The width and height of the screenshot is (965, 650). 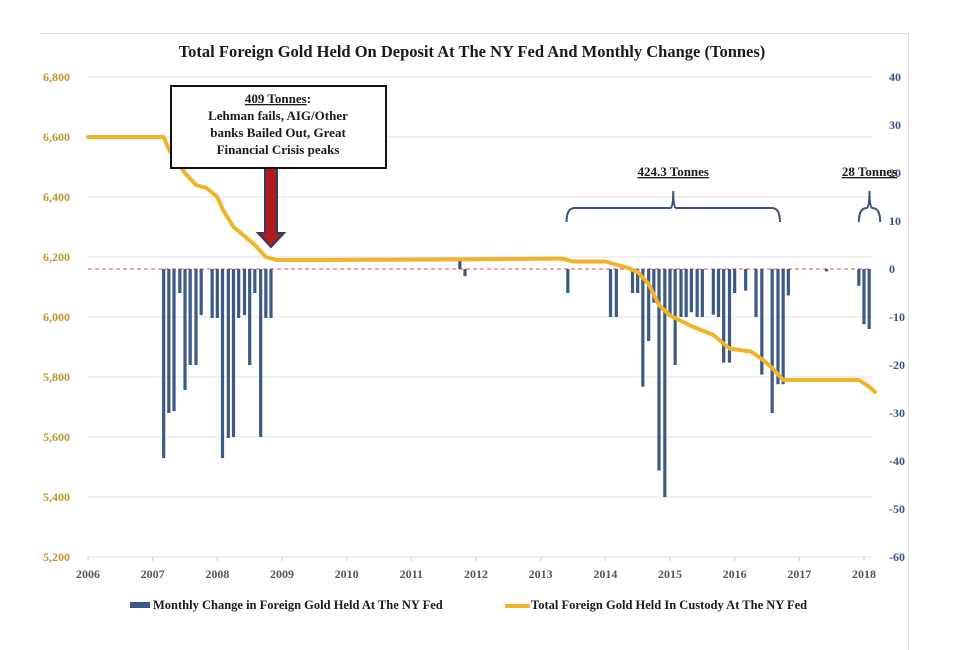 What do you see at coordinates (347, 574) in the screenshot?
I see `x-tick-label: 2010` at bounding box center [347, 574].